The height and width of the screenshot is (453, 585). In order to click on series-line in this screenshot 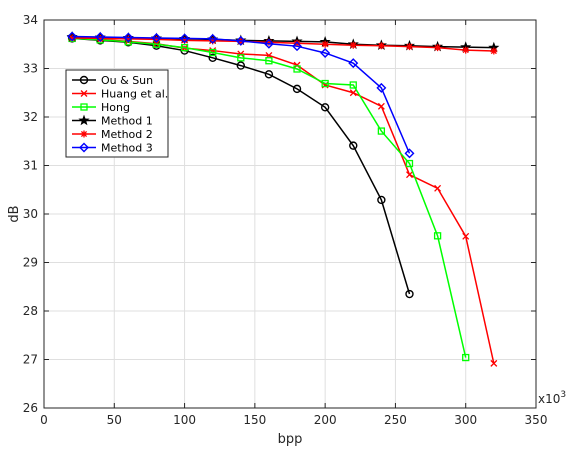, I will do `click(283, 44)`.